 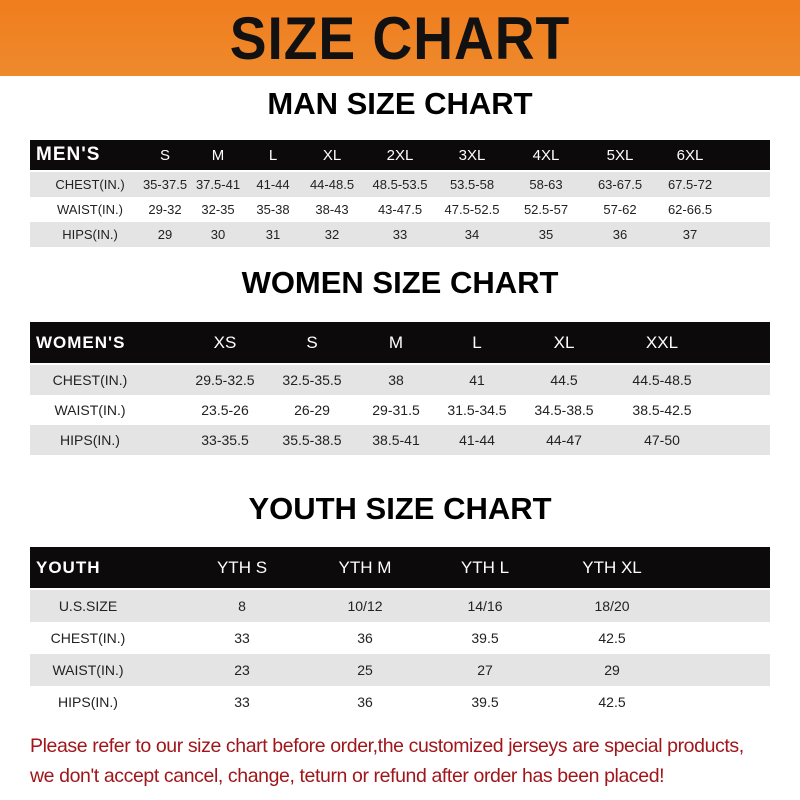 I want to click on table-cell: 23, so click(x=242, y=670).